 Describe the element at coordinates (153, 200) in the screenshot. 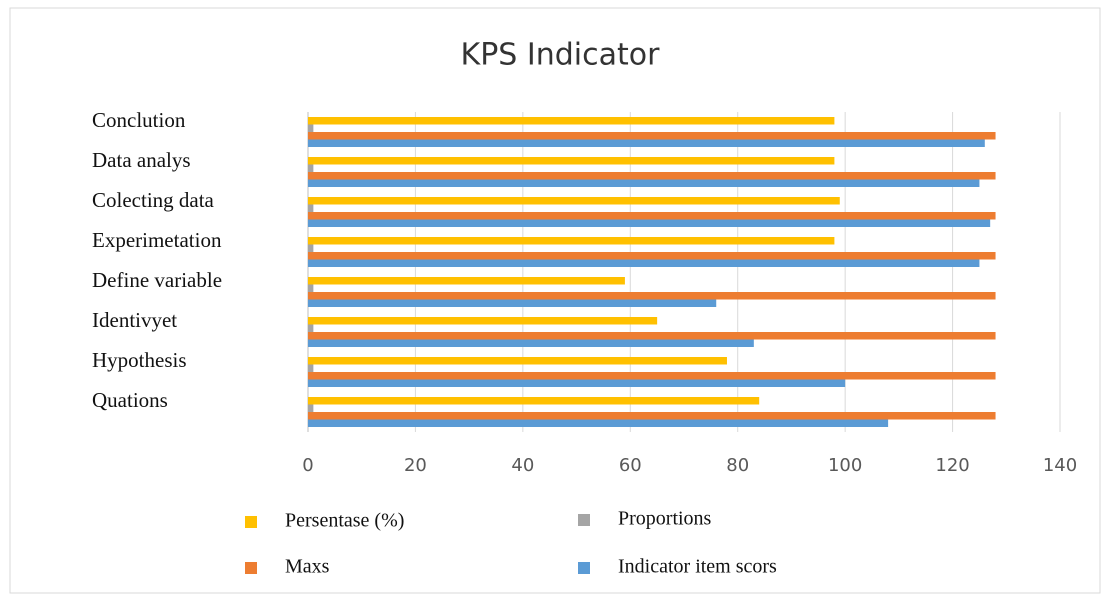

I see `y-tick-label: Colecting data` at that location.